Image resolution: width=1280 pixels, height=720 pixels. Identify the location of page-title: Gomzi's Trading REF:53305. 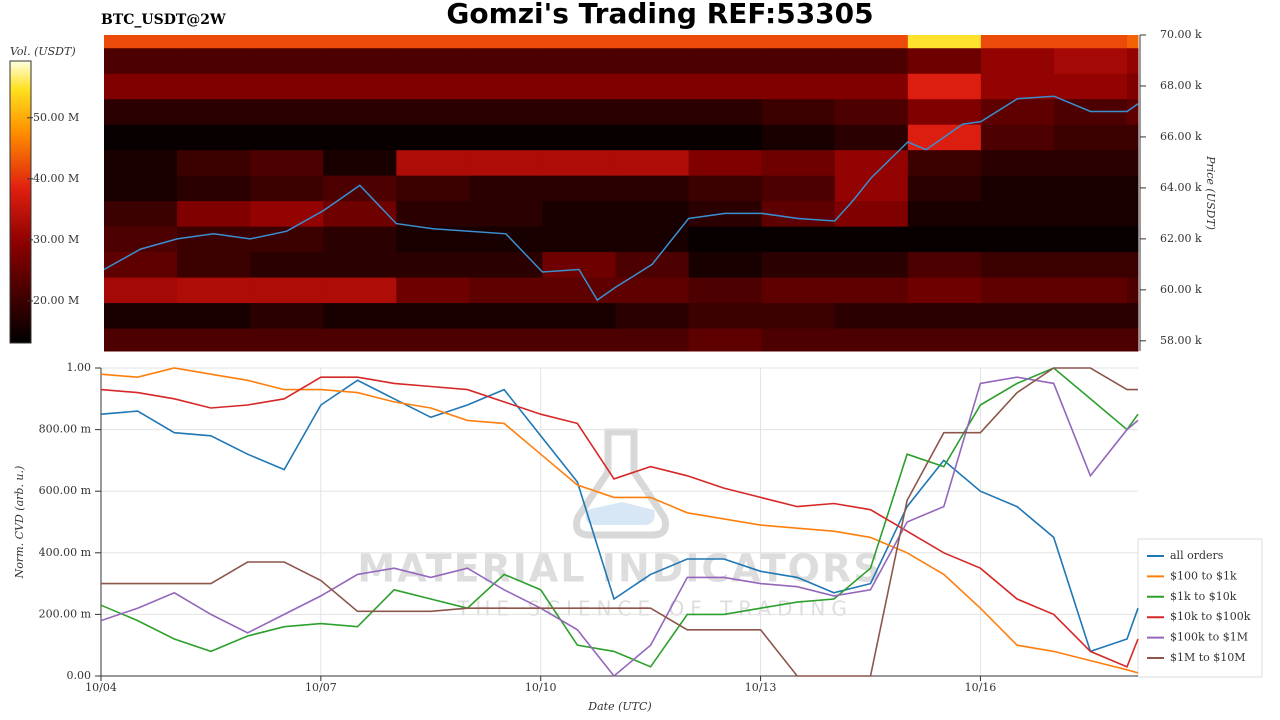
(659, 15).